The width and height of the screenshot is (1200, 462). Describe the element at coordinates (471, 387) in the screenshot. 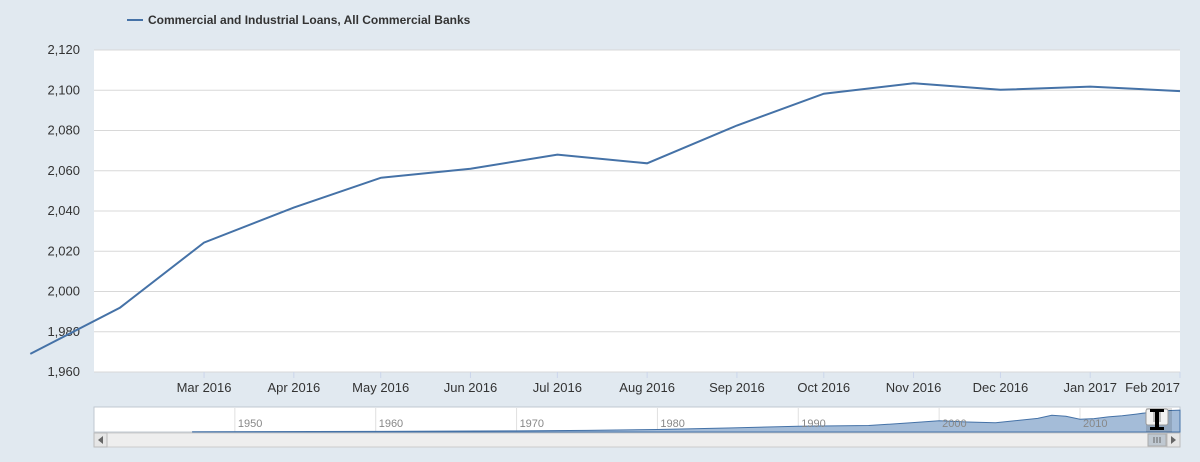

I see `x-tick-label: Jun 2016` at that location.